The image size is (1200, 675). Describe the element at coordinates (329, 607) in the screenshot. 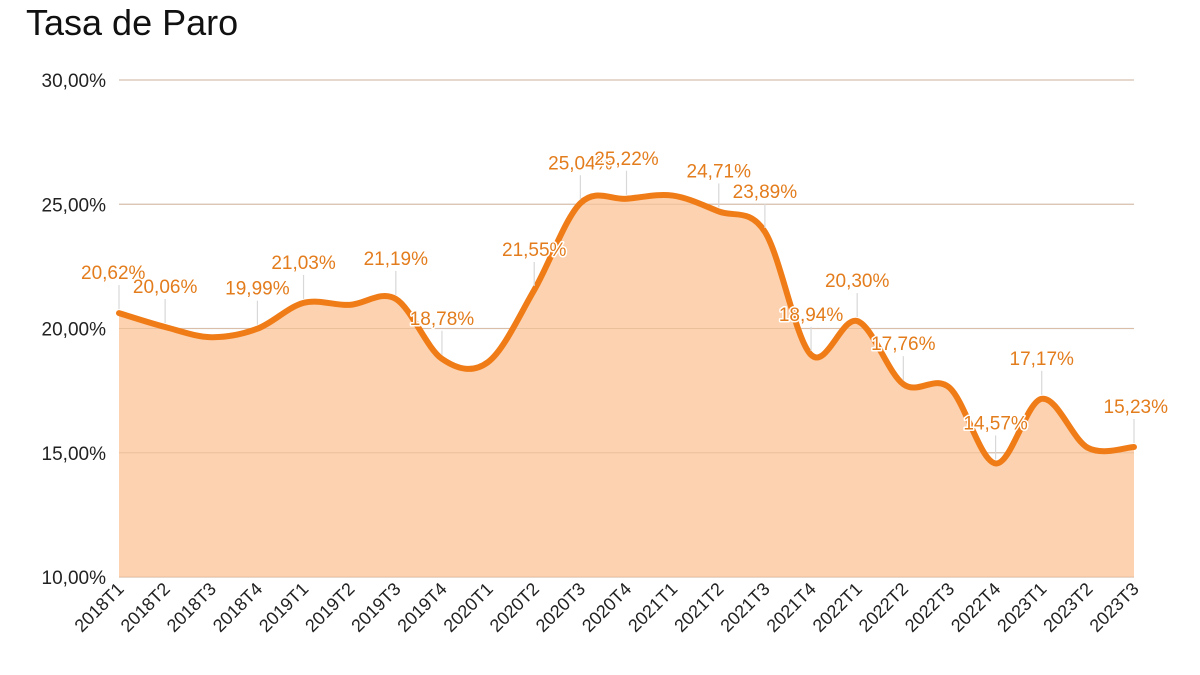

I see `x-tick-label: 2019T2` at that location.